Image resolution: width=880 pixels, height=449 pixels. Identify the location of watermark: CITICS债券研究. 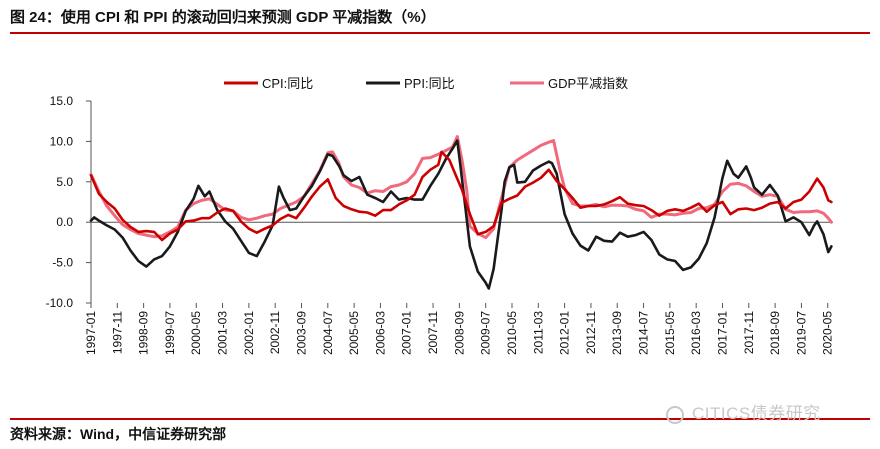
(743, 411).